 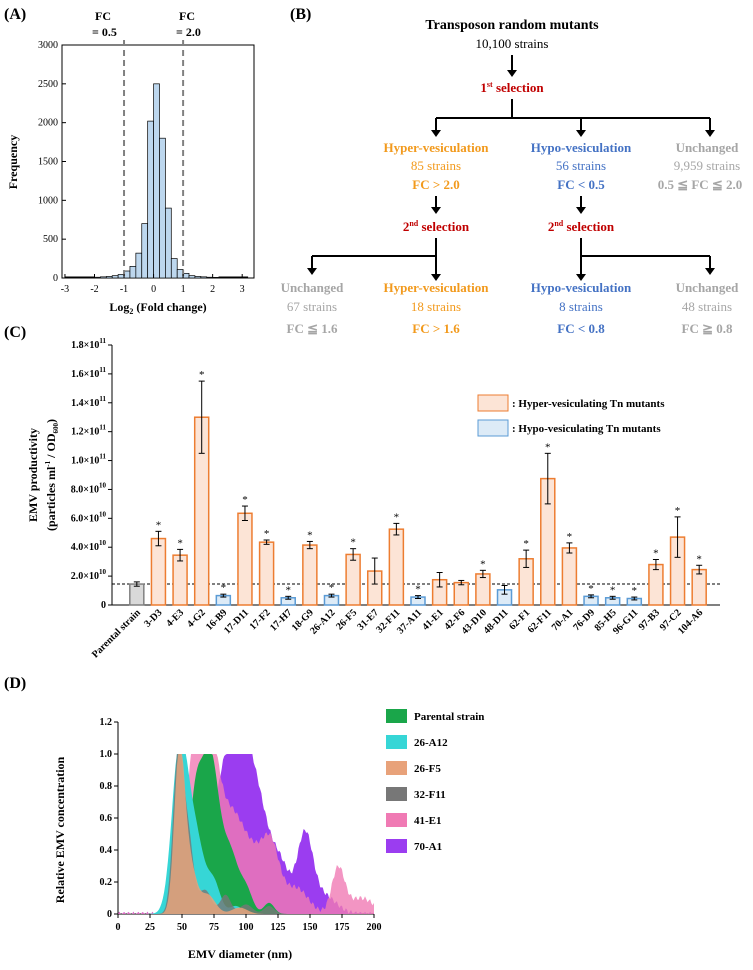 What do you see at coordinates (710, 133) in the screenshot?
I see `arrowhead-unch1` at bounding box center [710, 133].